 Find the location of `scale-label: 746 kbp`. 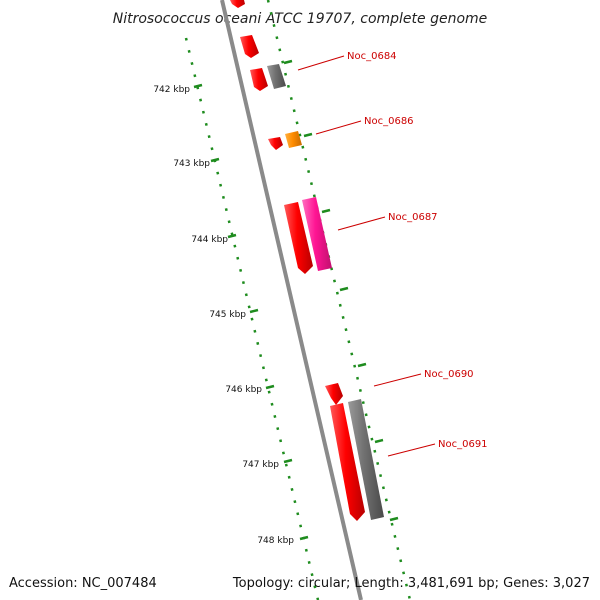

scale-label: 746 kbp is located at coordinates (243, 390).